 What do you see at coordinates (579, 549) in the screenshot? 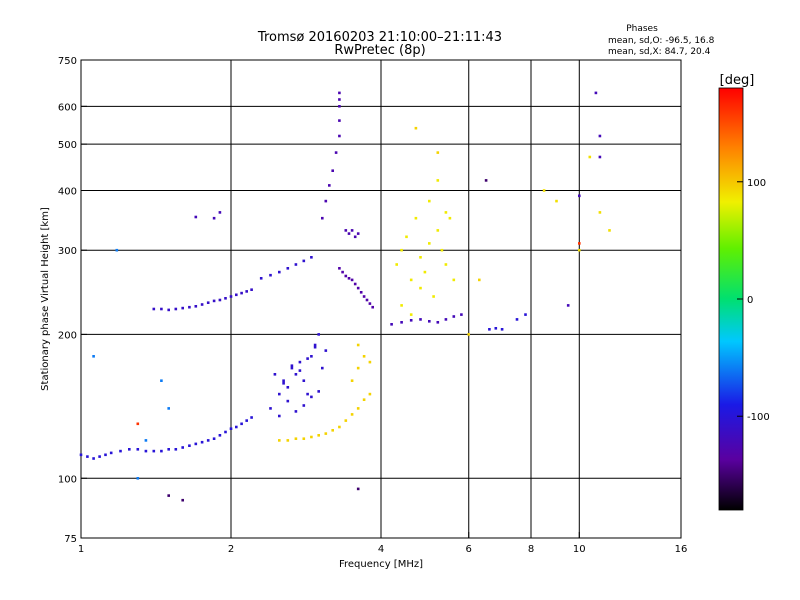
I see `x-tick-label-5: 10` at bounding box center [579, 549].